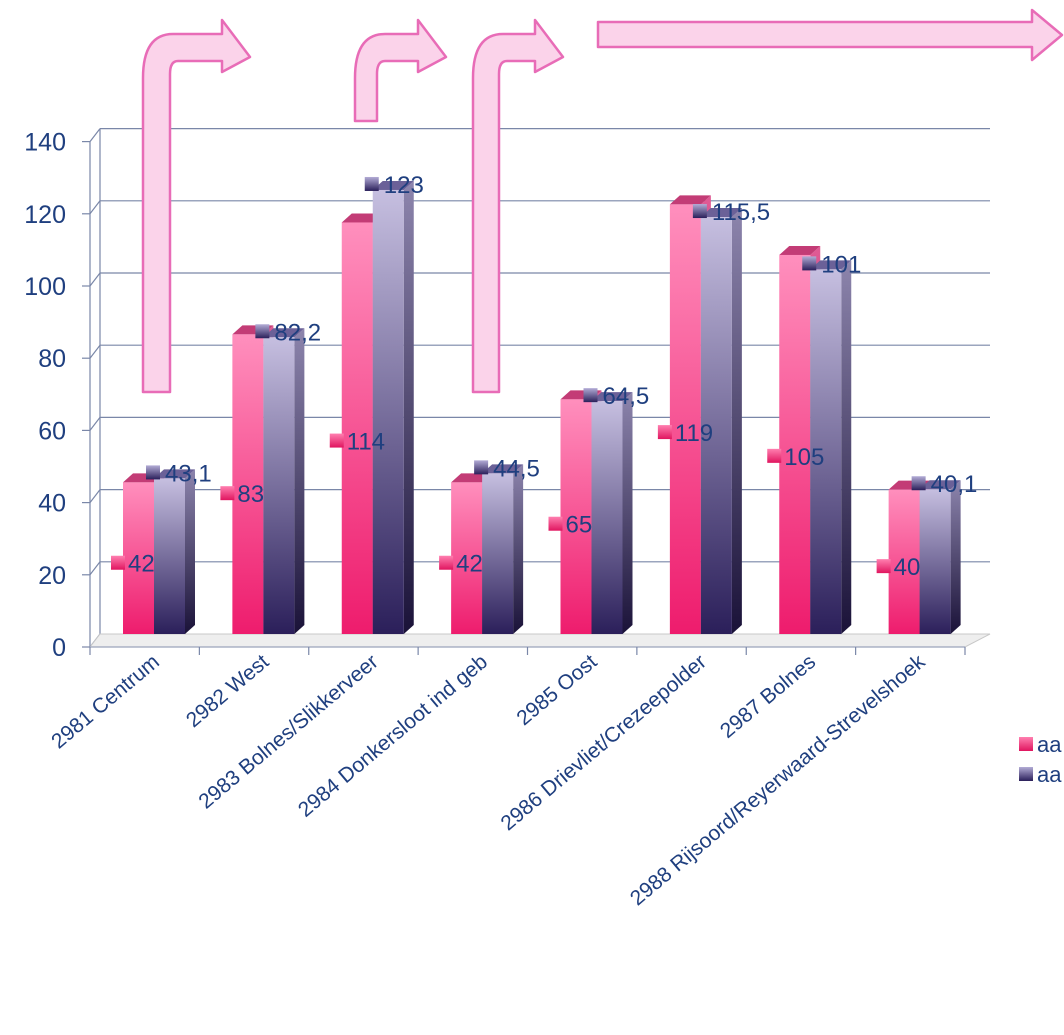 This screenshot has height=1035, width=1064. Describe the element at coordinates (556, 690) in the screenshot. I see `x-tick-label: 2985 Oost` at that location.